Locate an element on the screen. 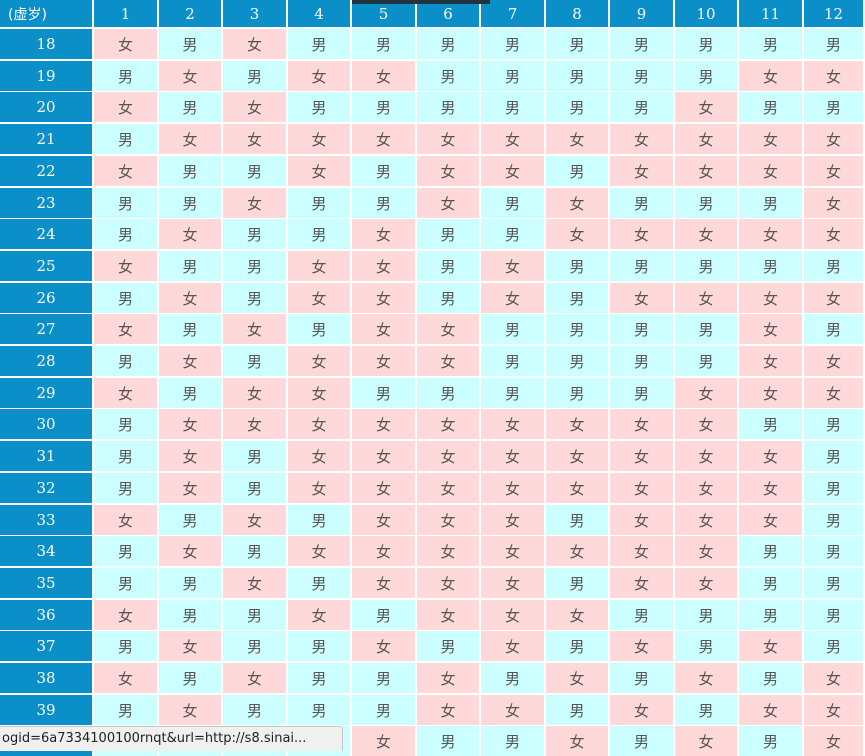 The height and width of the screenshot is (756, 865). month-header: 5 is located at coordinates (383, 13).